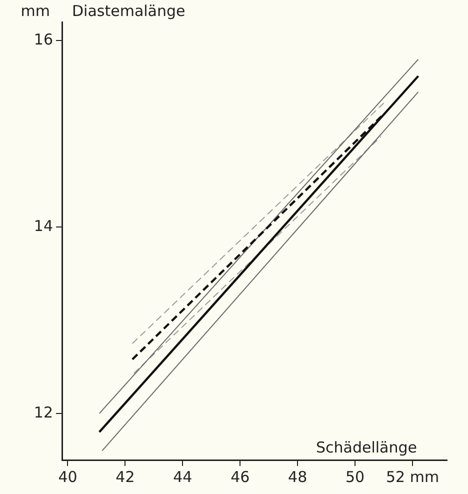 The height and width of the screenshot is (494, 468). I want to click on x-tick-label: 52 mm, so click(413, 477).